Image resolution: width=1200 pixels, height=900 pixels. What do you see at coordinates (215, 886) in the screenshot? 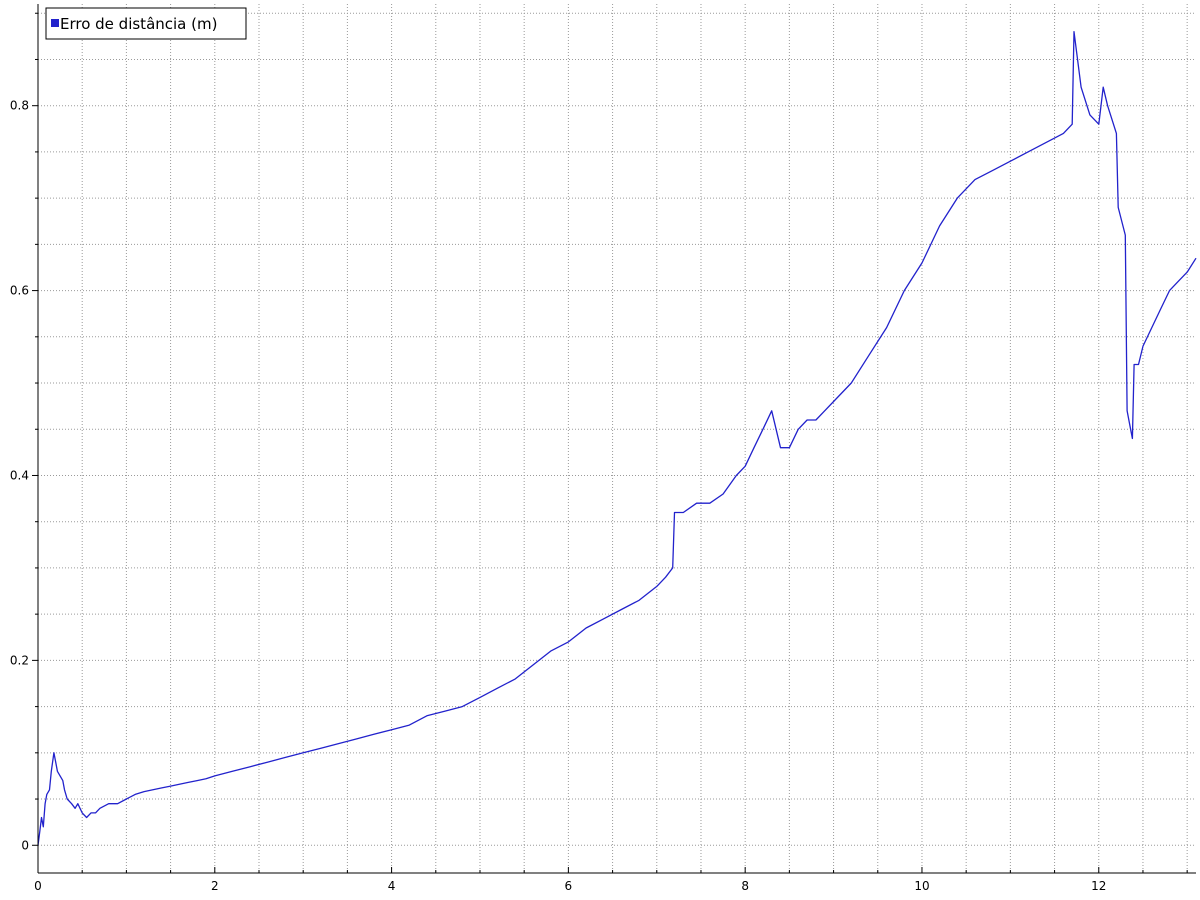
I see `x-tick-label: 2` at bounding box center [215, 886].